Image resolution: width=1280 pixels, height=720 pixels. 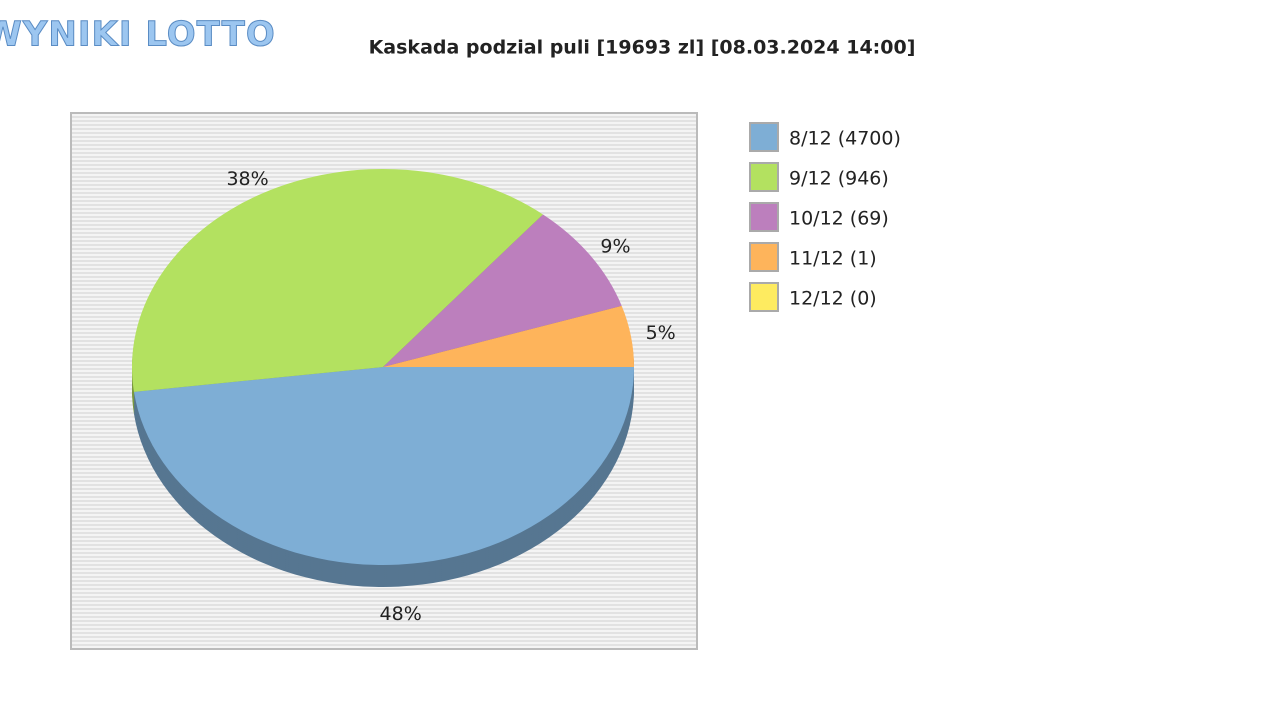 I want to click on legend-label: 10/12 (69), so click(x=839, y=219).